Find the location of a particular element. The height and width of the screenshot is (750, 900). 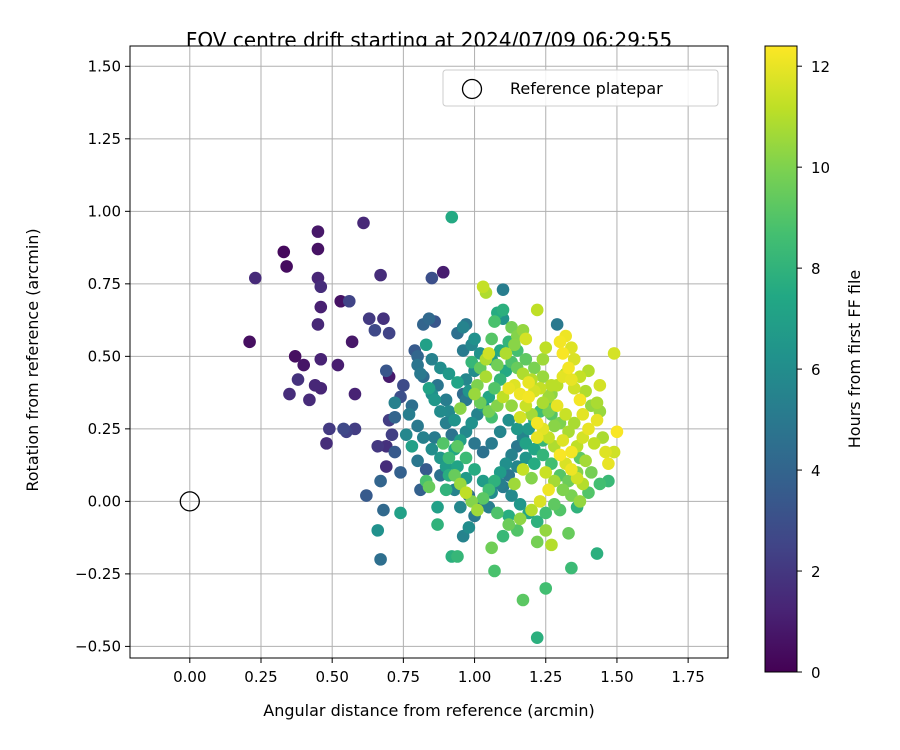

x-tick-label: 0.50 is located at coordinates (331, 677).